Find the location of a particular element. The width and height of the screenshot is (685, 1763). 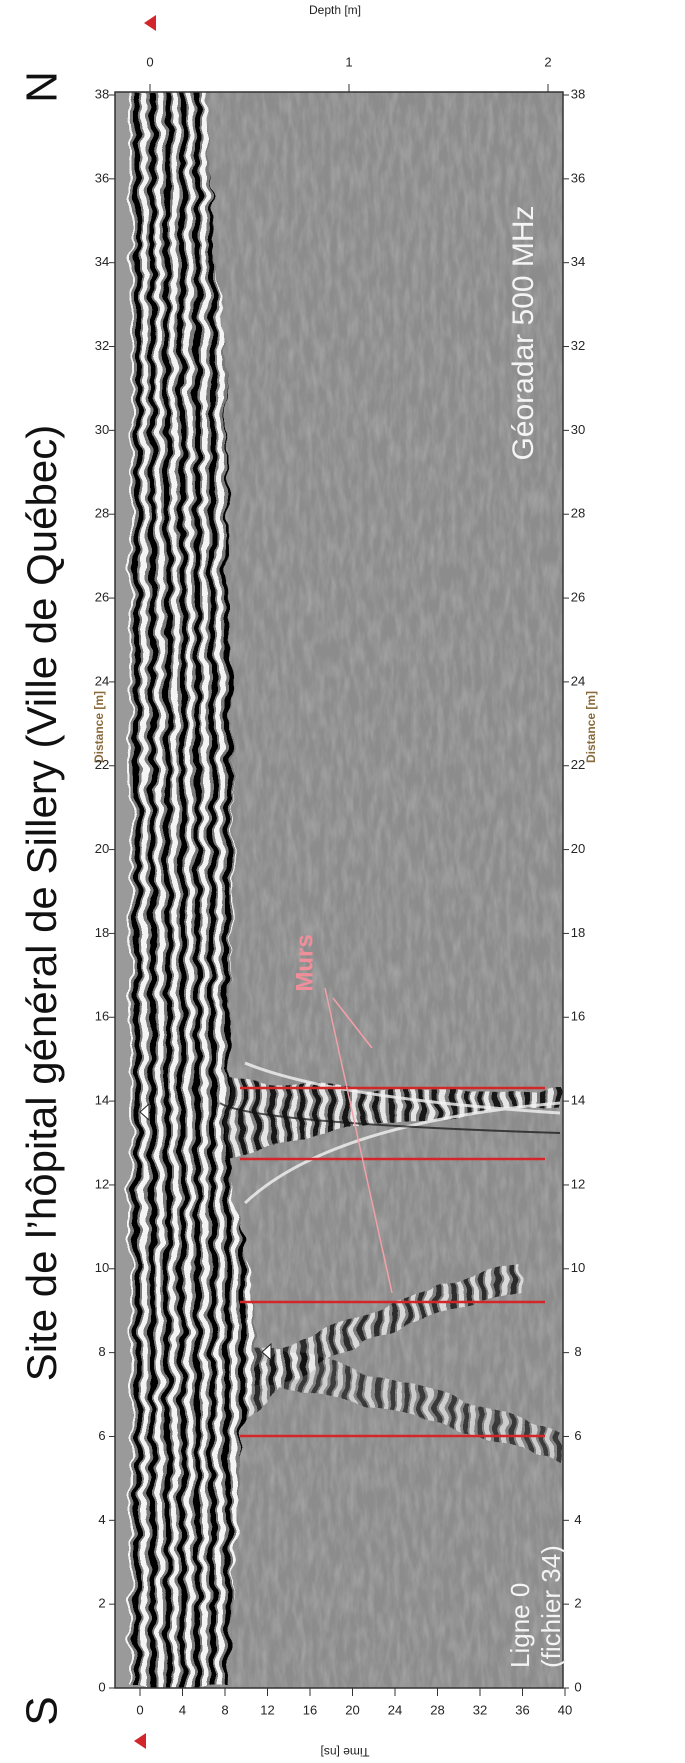

instrument: Géoradar 500 MHz is located at coordinates (523, 332).